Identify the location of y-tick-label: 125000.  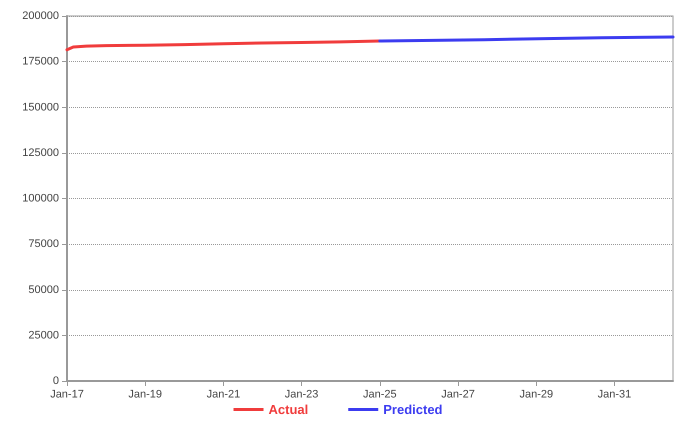
(40, 152).